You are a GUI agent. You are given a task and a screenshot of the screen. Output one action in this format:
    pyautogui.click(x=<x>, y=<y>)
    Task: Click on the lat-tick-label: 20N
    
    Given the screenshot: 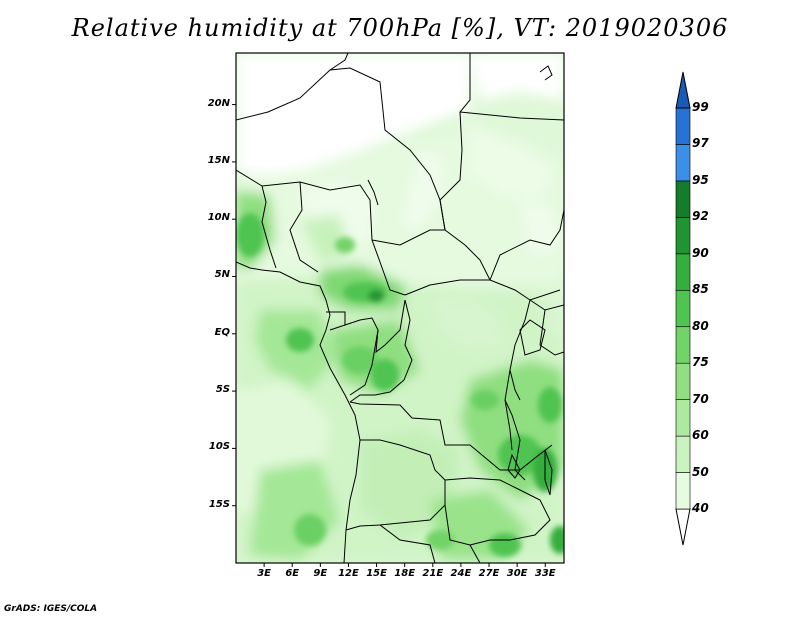 What is the action you would take?
    pyautogui.click(x=218, y=103)
    